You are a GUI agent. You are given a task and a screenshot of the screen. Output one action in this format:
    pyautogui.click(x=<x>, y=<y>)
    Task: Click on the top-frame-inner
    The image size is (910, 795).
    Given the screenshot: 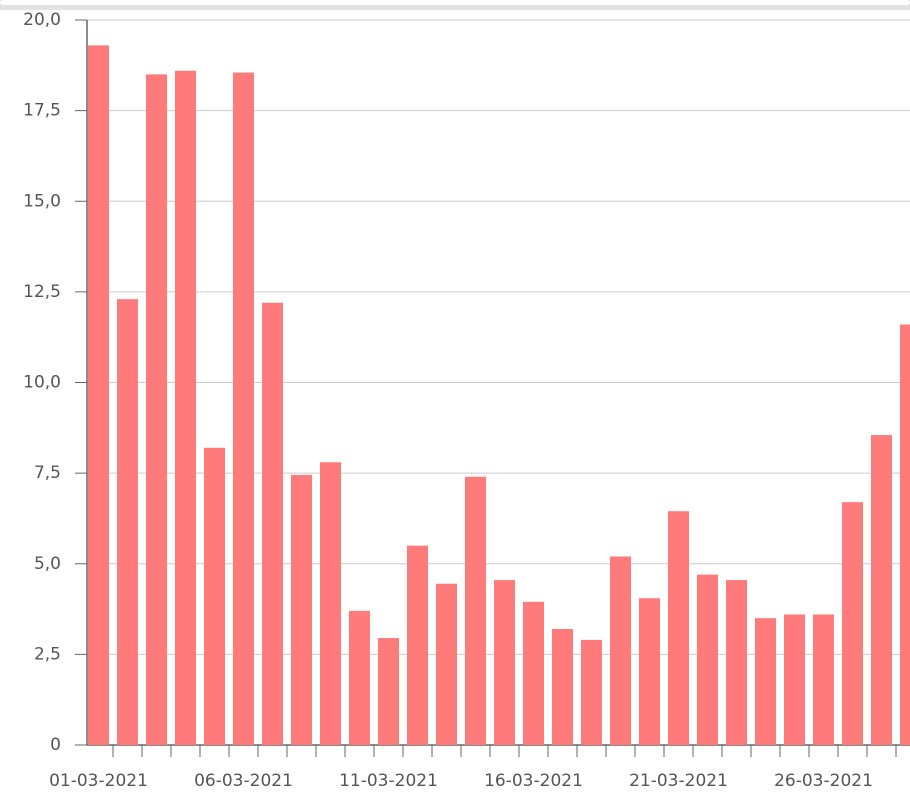 What is the action you would take?
    pyautogui.click(x=455, y=2)
    